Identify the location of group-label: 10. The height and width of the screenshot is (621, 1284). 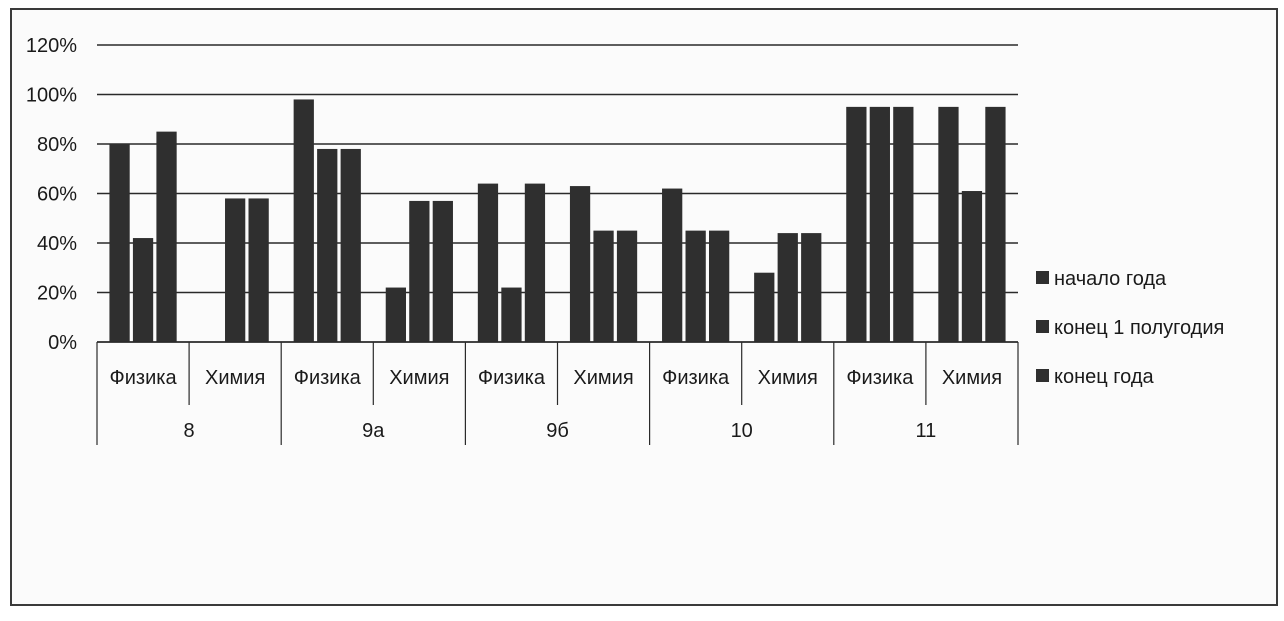
(742, 431).